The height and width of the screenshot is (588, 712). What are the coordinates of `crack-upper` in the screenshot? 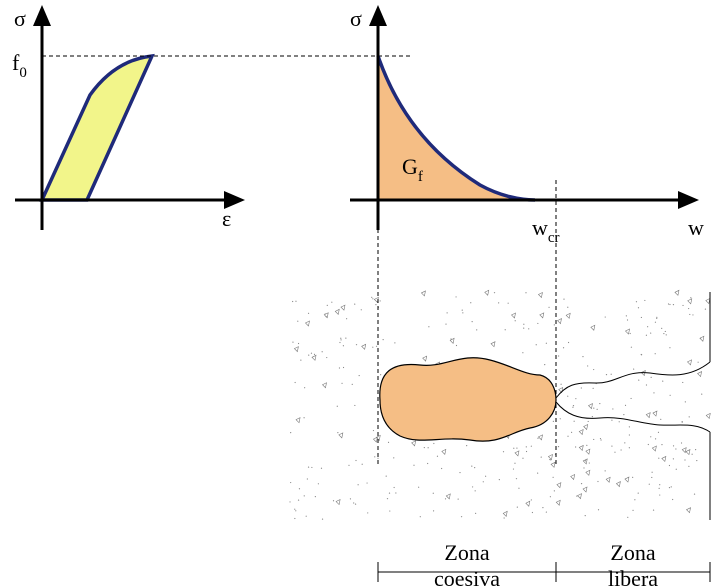 It's located at (633, 380).